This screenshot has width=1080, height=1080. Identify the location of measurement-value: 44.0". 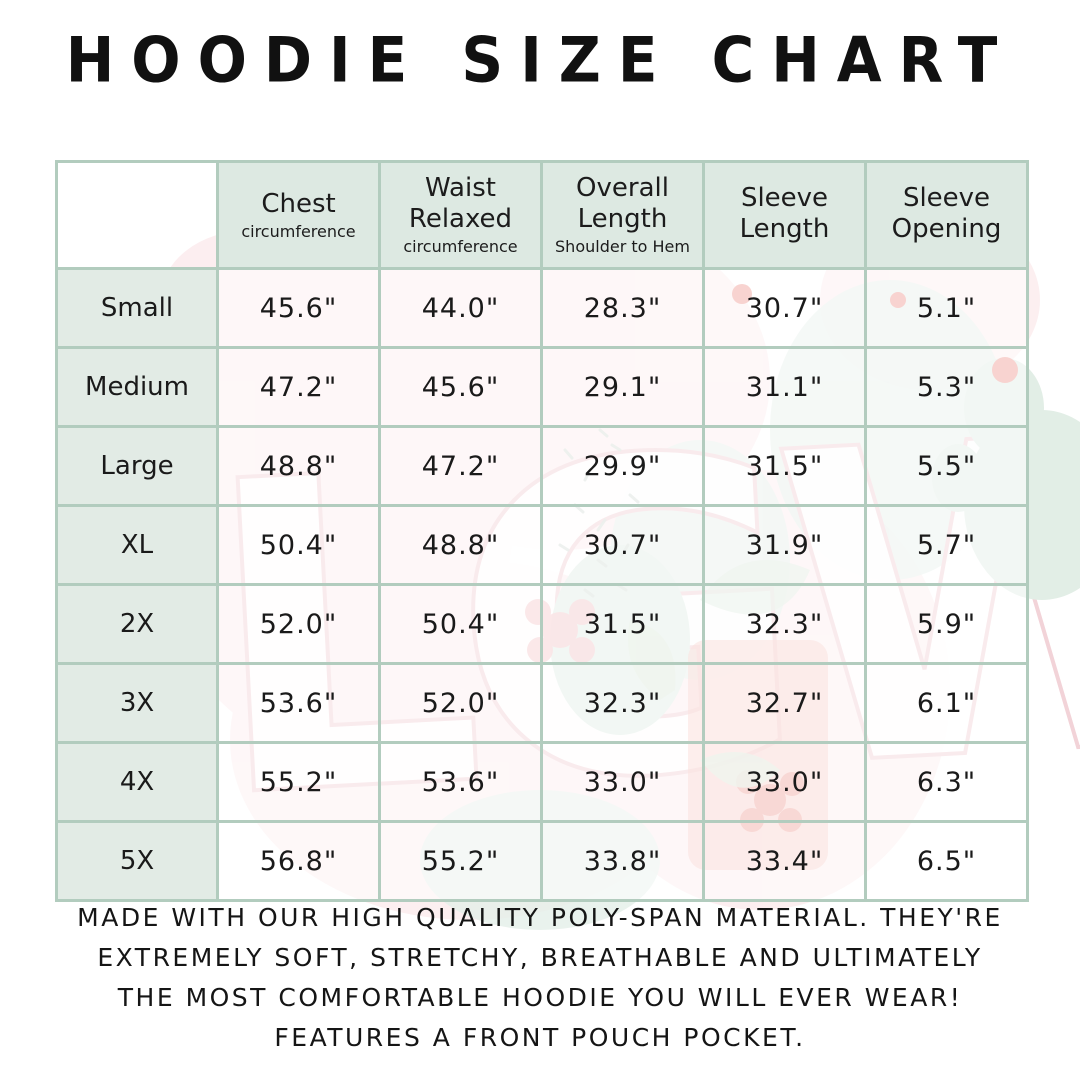
(460, 308).